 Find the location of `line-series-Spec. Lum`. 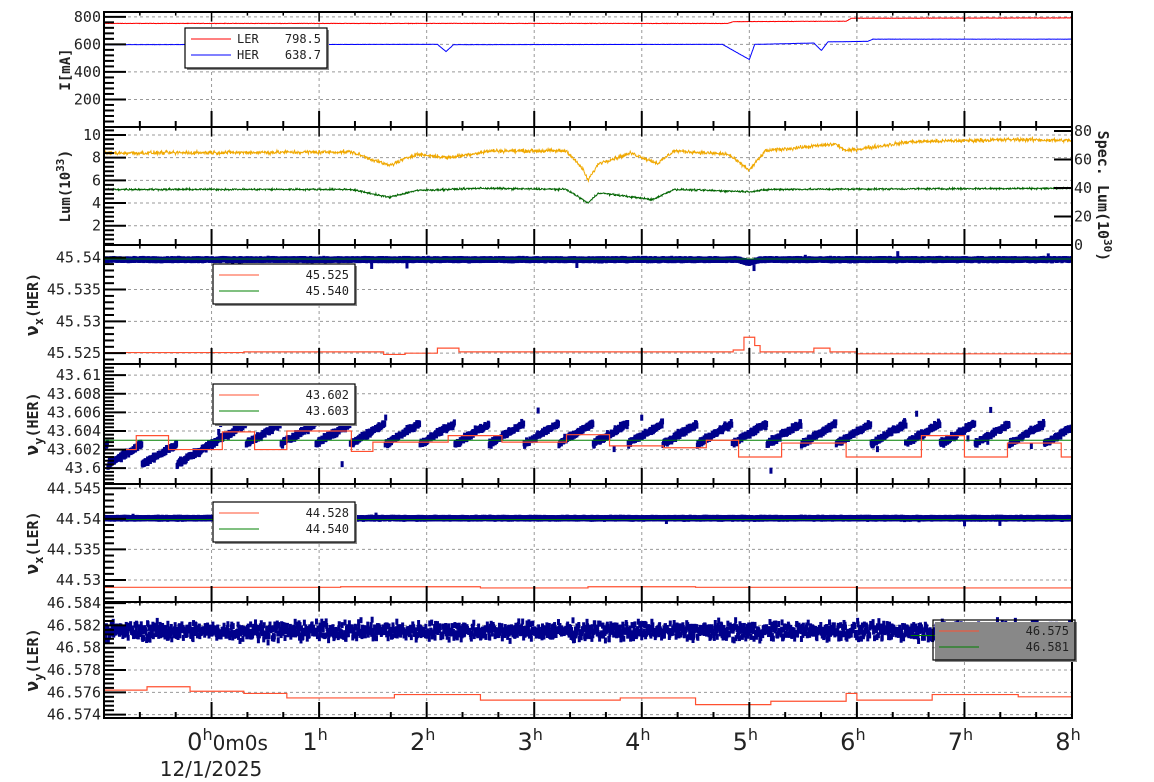

line-series-Spec. Lum is located at coordinates (588, 159).